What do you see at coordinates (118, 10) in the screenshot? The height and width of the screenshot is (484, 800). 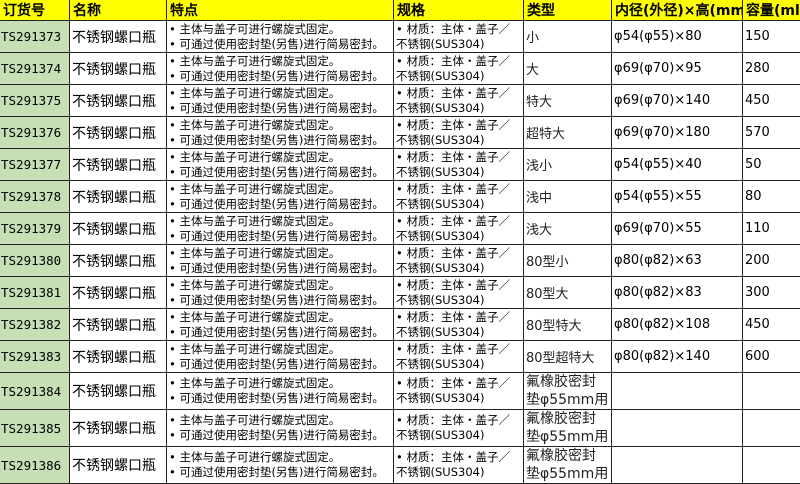 I see `header-name: 名称` at bounding box center [118, 10].